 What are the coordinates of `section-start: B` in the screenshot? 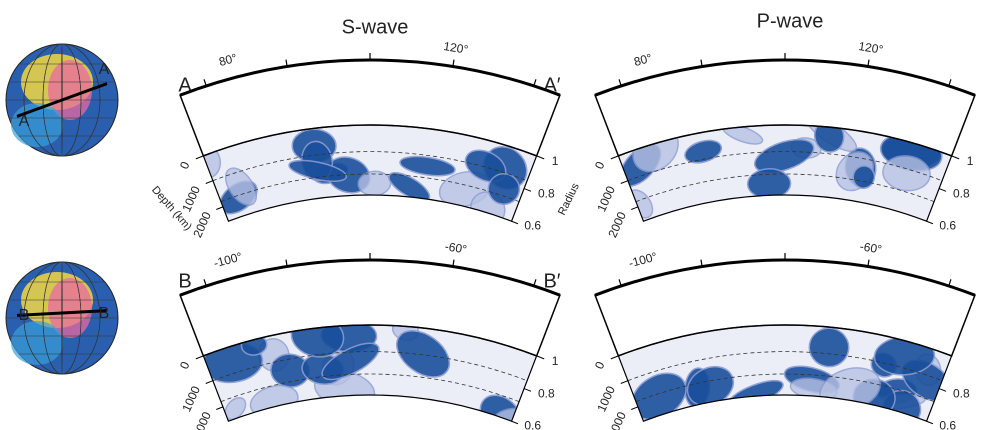 It's located at (184, 281).